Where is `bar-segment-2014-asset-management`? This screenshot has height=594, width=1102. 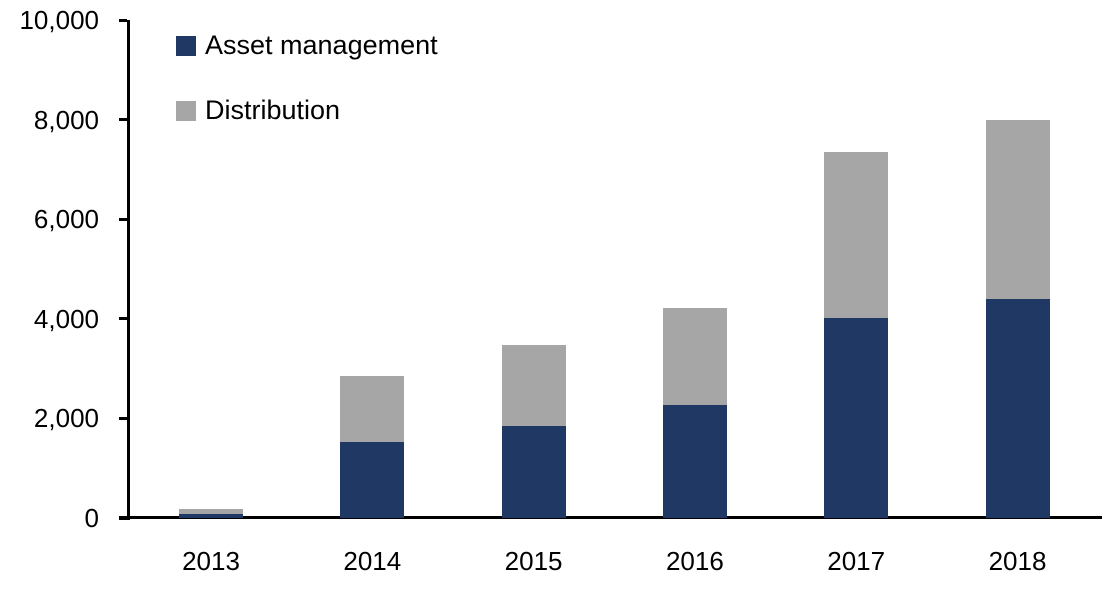 bar-segment-2014-asset-management is located at coordinates (372, 480).